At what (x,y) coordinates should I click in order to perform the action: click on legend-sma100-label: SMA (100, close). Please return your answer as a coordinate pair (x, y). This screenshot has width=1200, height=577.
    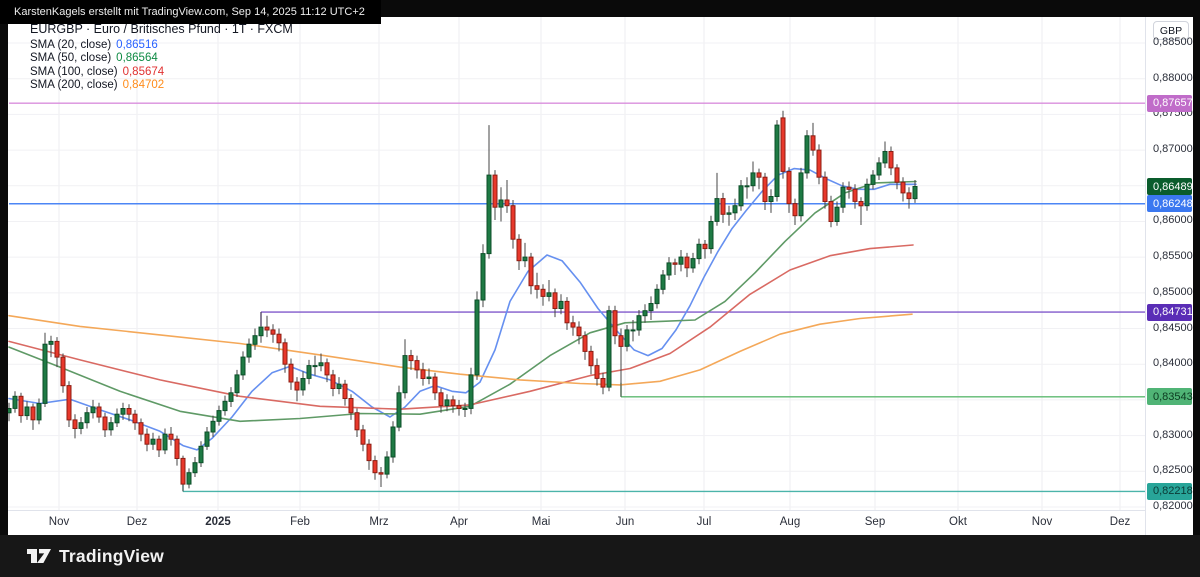
    Looking at the image, I should click on (74, 71).